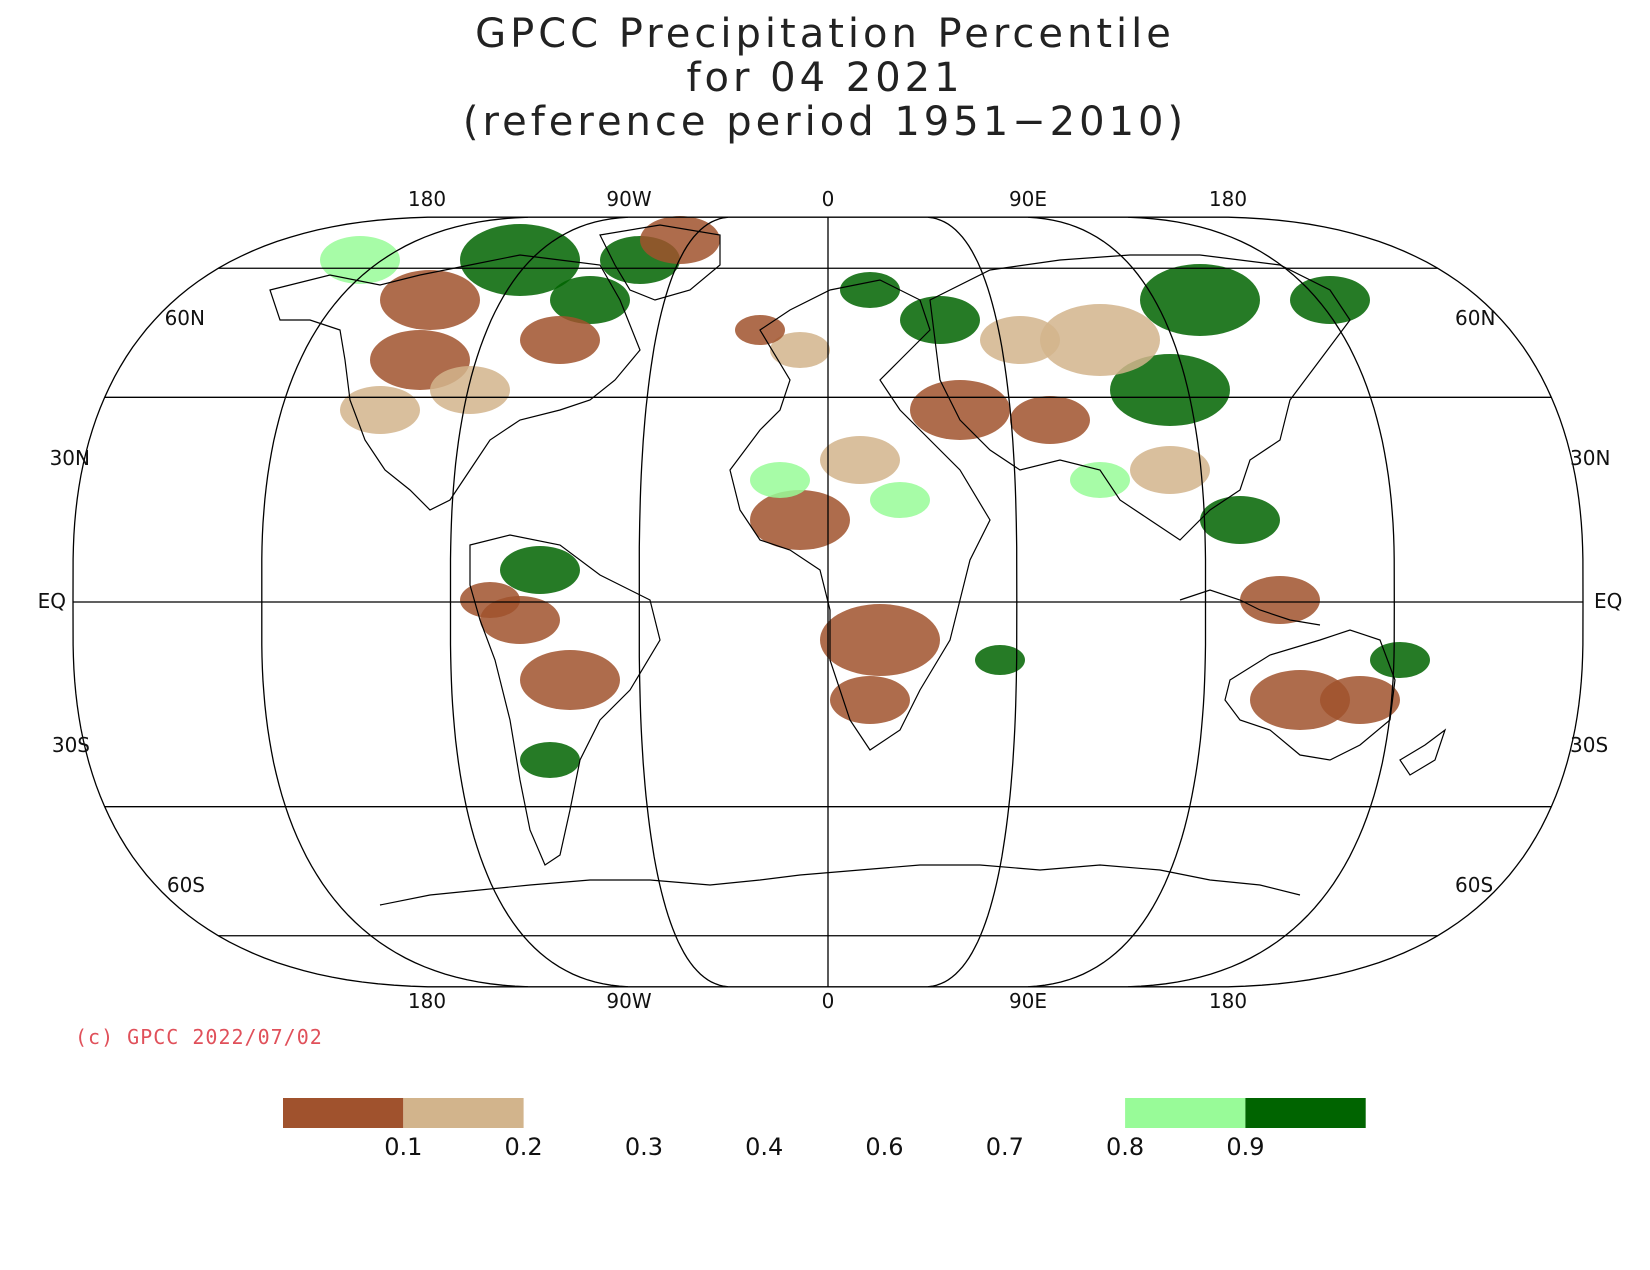 This screenshot has height=1270, width=1650. What do you see at coordinates (1245, 1147) in the screenshot?
I see `legend-tick-label: 0.9` at bounding box center [1245, 1147].